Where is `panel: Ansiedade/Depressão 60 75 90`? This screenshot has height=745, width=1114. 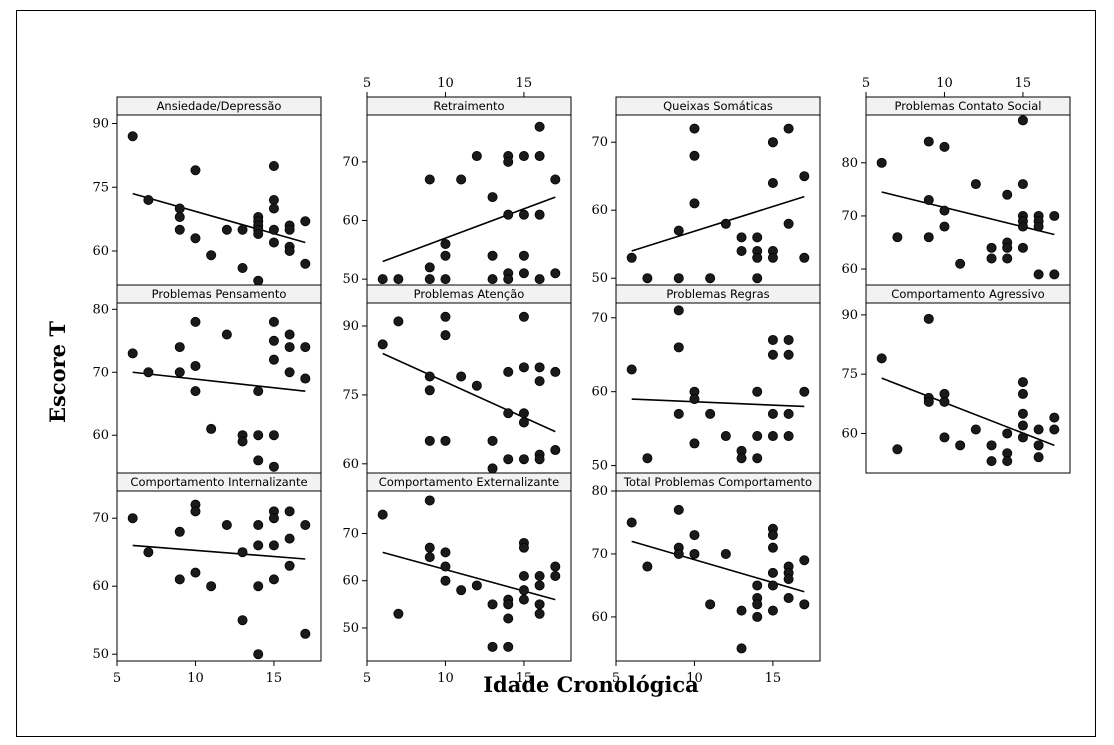 panel: Ansiedade/Depressão 60 75 90 is located at coordinates (207, 191).